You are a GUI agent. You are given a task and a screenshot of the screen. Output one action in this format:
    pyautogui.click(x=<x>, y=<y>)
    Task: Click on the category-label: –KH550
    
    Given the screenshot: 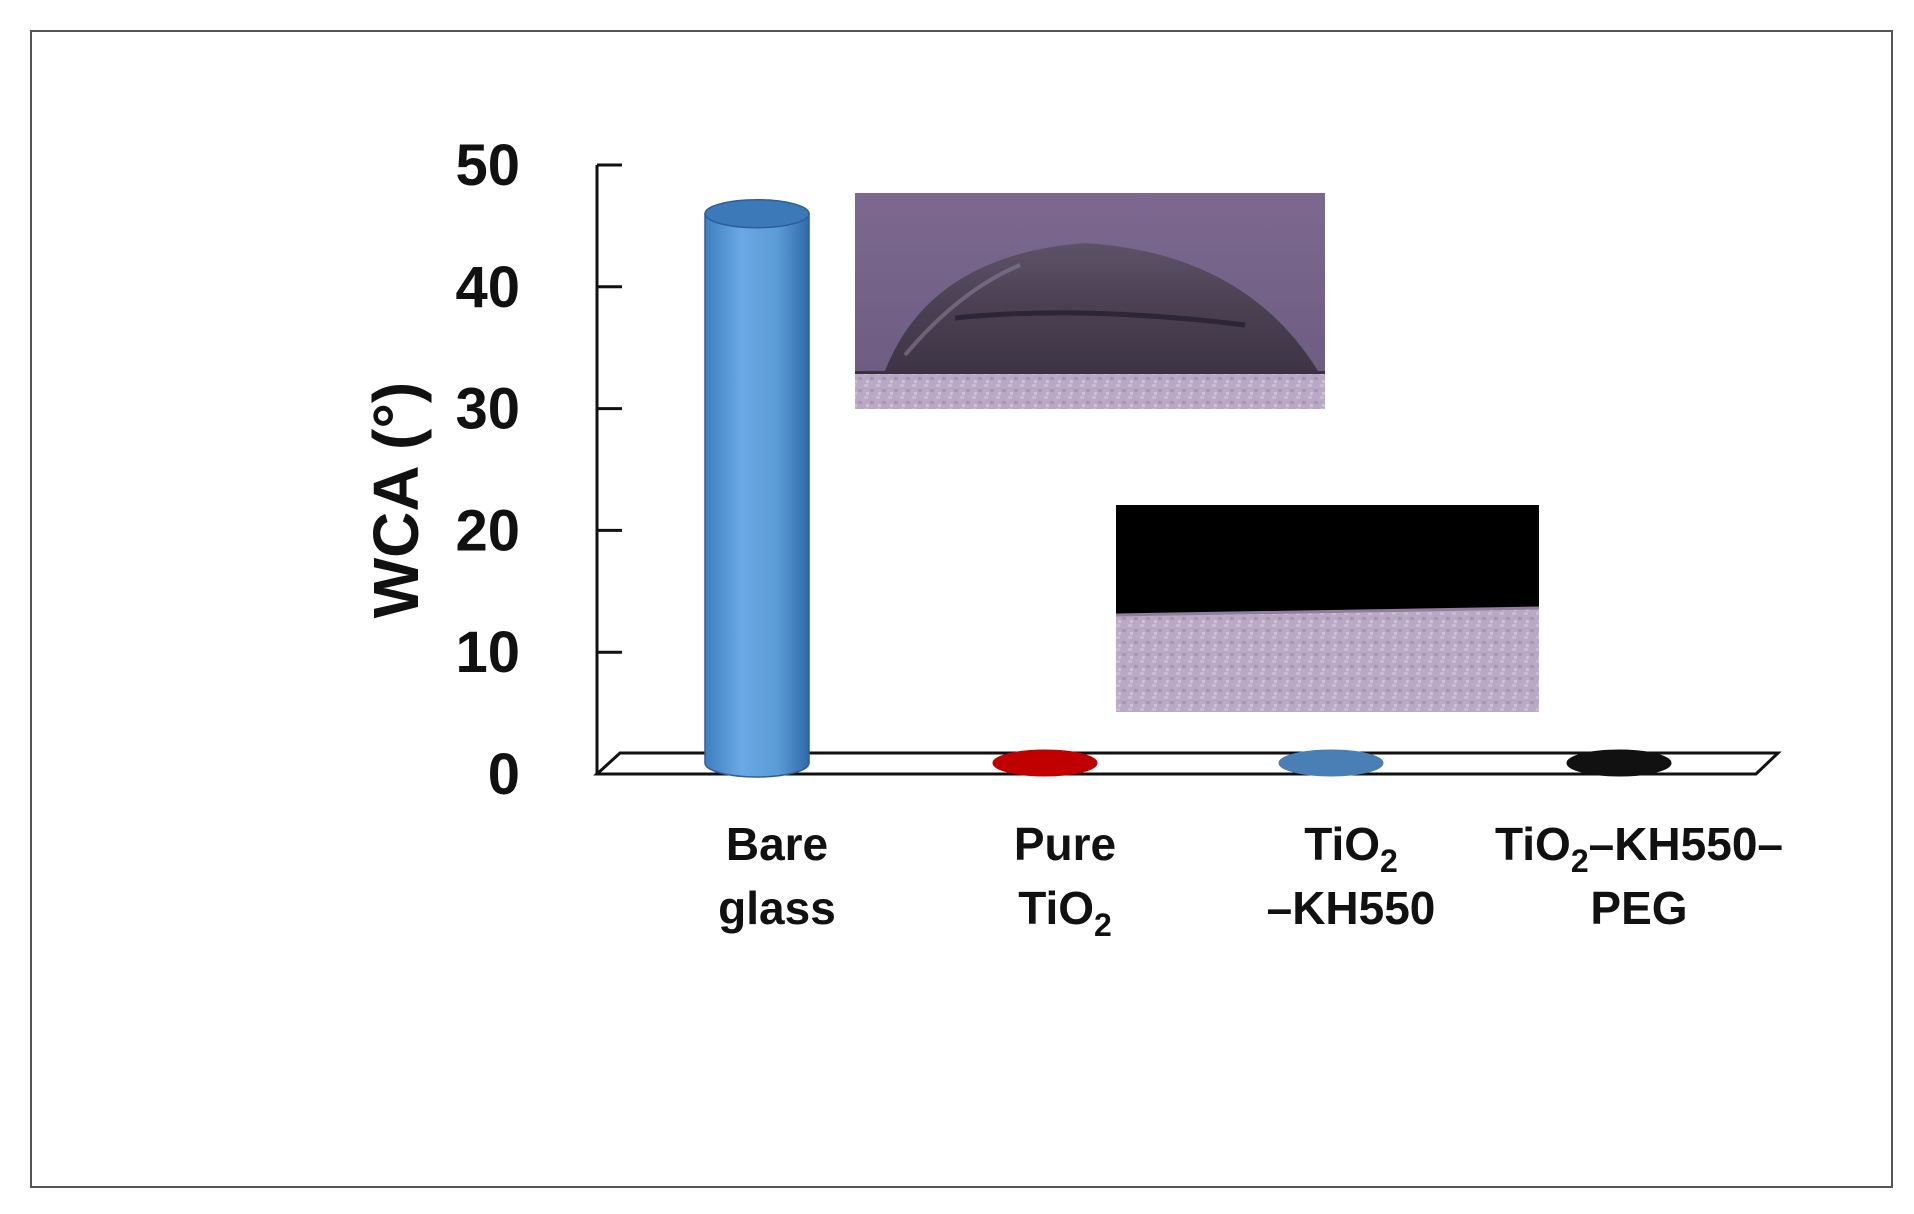 What is the action you would take?
    pyautogui.click(x=1351, y=908)
    